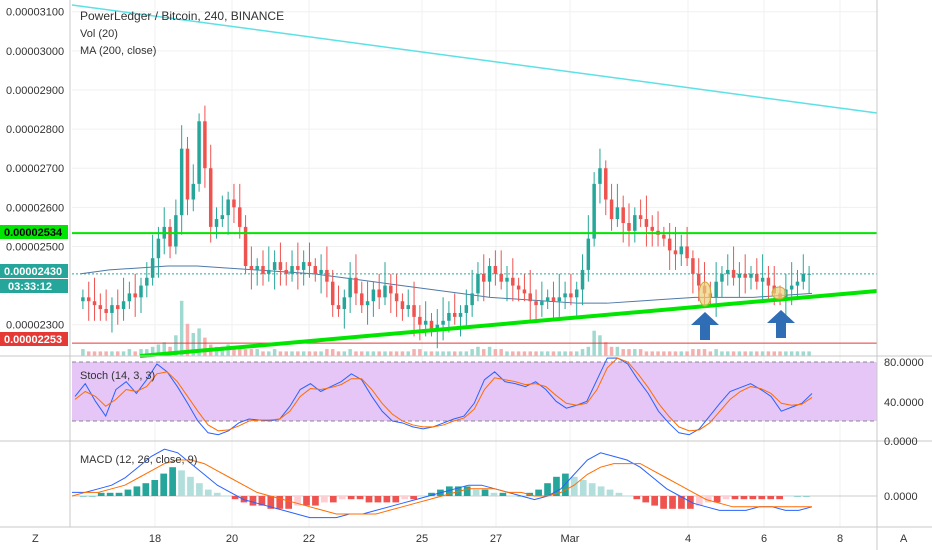 The height and width of the screenshot is (550, 932). What do you see at coordinates (840, 539) in the screenshot?
I see `time-tick-label: 8` at bounding box center [840, 539].